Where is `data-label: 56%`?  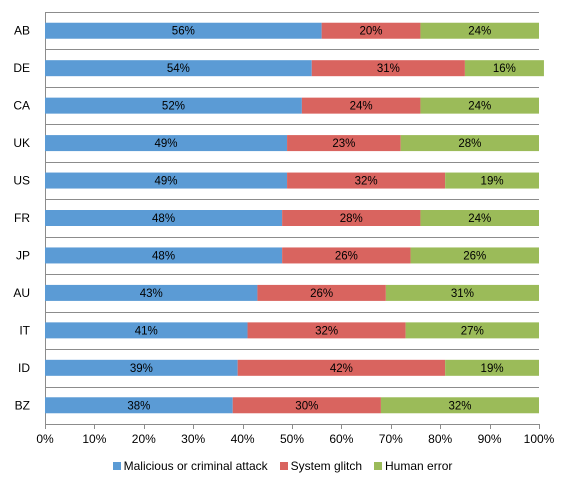 data-label: 56% is located at coordinates (183, 32).